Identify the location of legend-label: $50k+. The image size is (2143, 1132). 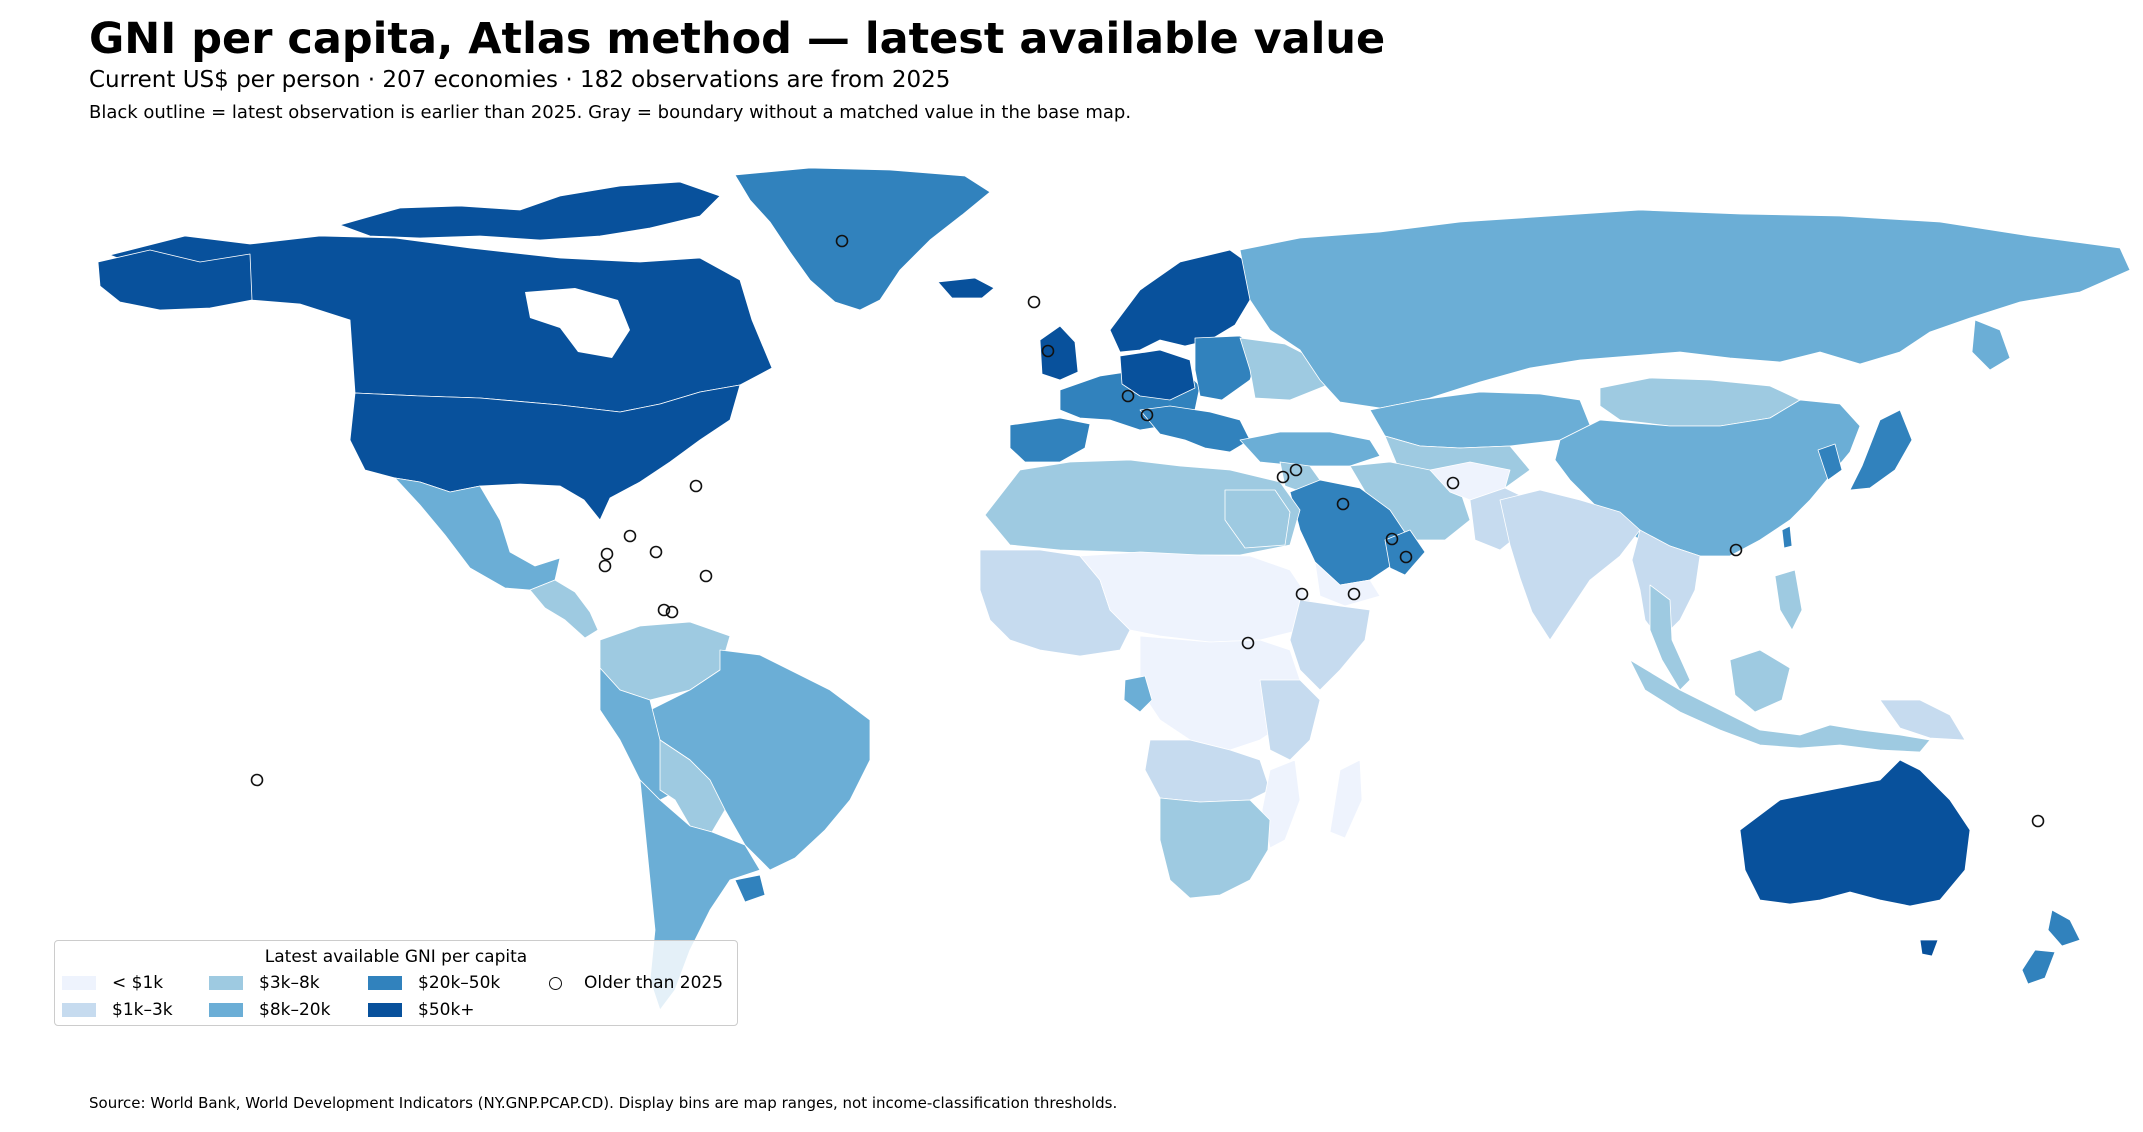
(446, 1010).